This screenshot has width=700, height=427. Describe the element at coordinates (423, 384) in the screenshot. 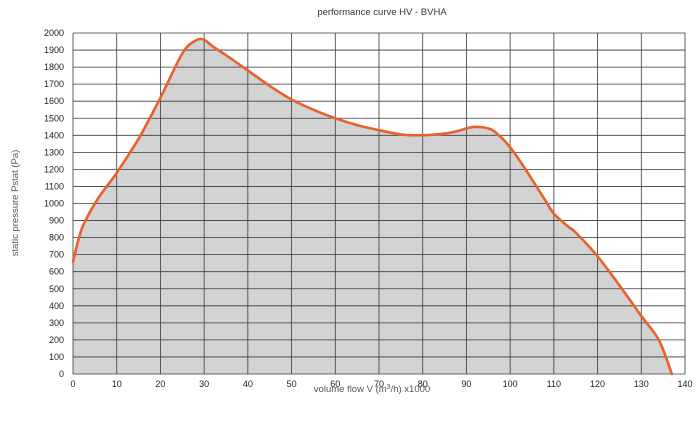

I see `x-tick-label: 80` at that location.